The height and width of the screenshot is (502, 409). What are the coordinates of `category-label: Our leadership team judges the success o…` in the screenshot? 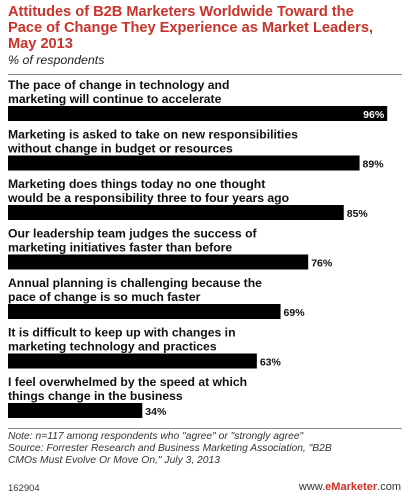 It's located at (133, 234).